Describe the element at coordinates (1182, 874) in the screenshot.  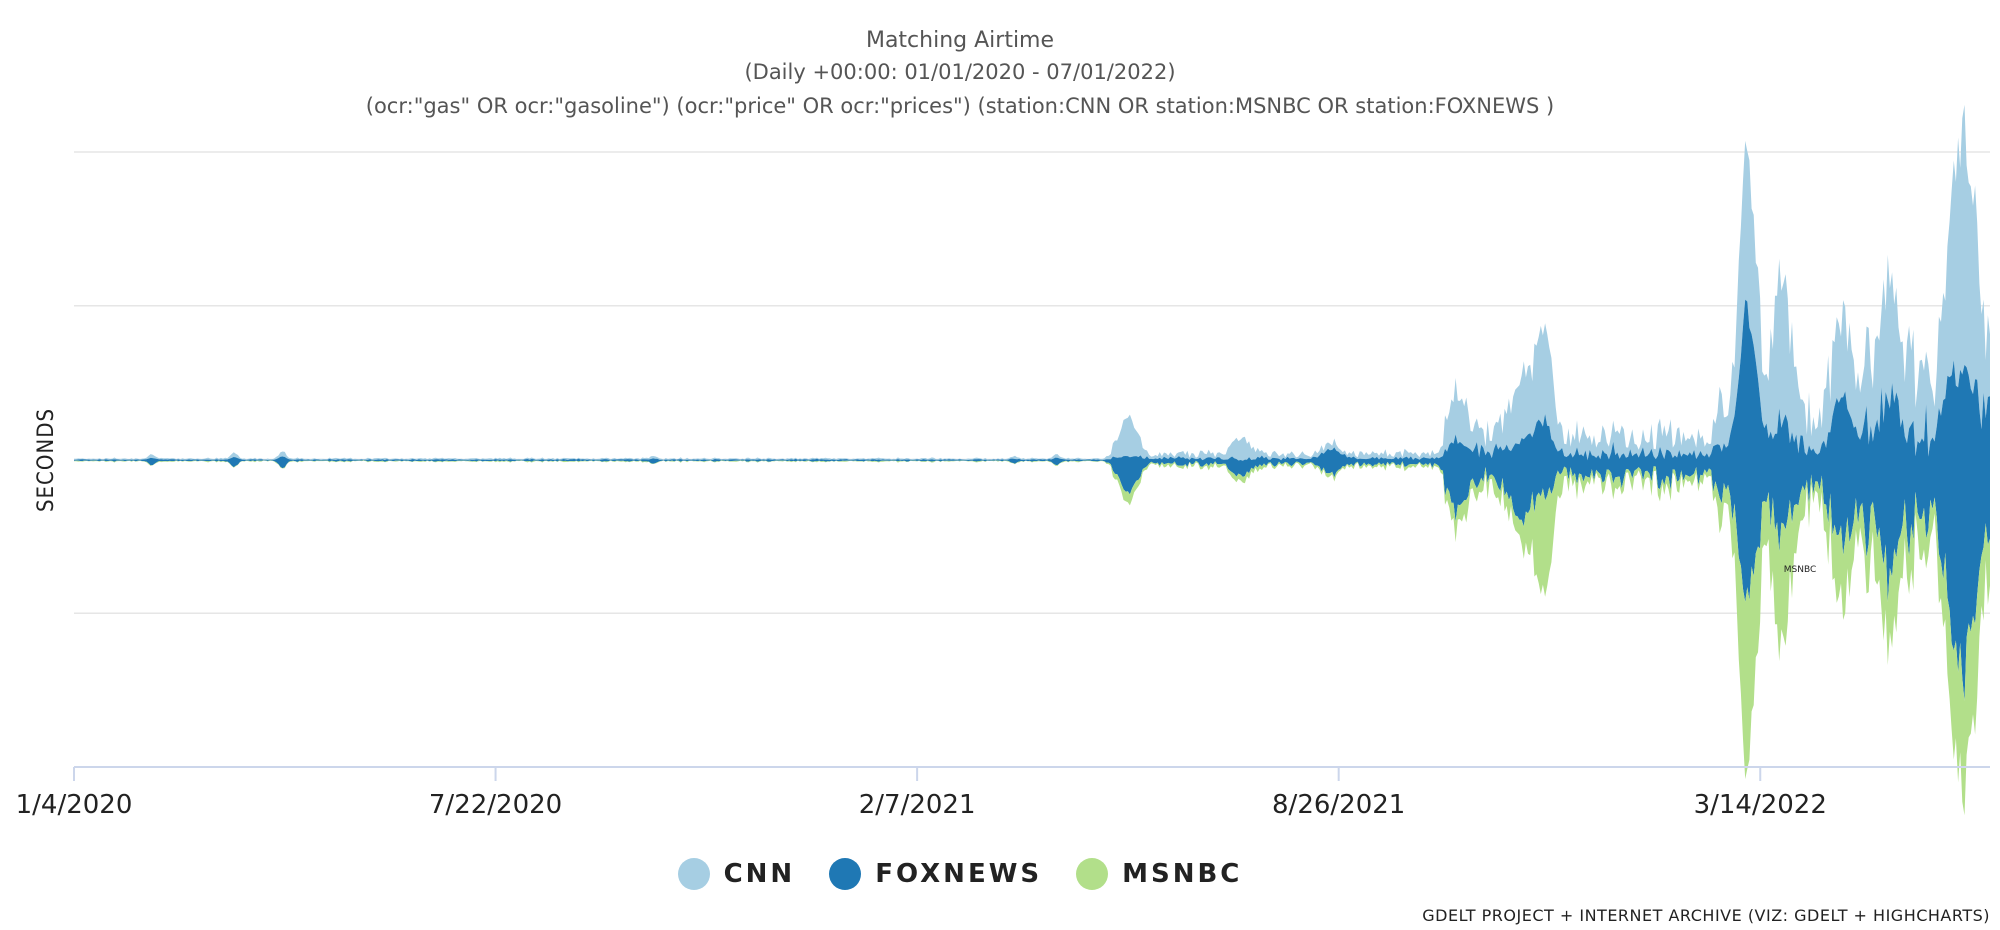
I see `legend-label-msnbc: MSNBC` at that location.